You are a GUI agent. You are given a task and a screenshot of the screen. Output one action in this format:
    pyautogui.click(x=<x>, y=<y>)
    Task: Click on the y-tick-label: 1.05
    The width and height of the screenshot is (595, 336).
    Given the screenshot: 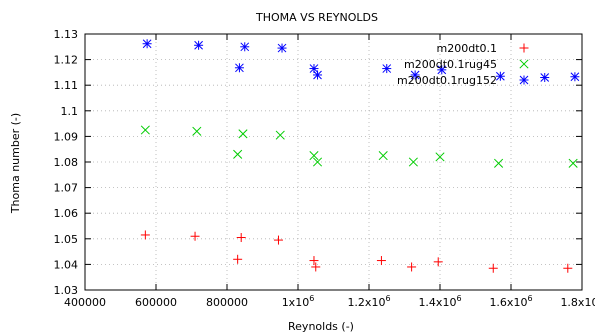 What is the action you would take?
    pyautogui.click(x=66, y=239)
    